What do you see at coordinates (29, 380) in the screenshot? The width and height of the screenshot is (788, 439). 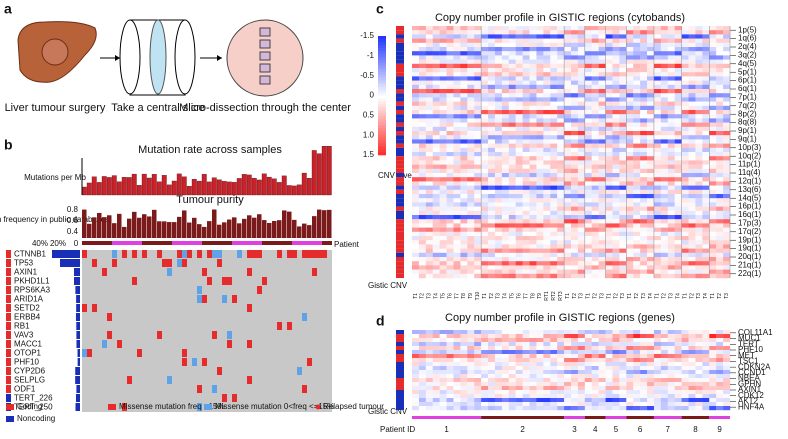 I see `gene-label: SELPLG` at bounding box center [29, 380].